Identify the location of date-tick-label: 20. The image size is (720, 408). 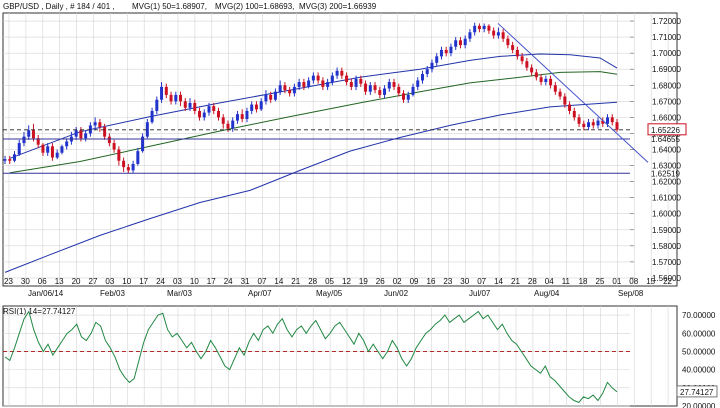
(76, 281).